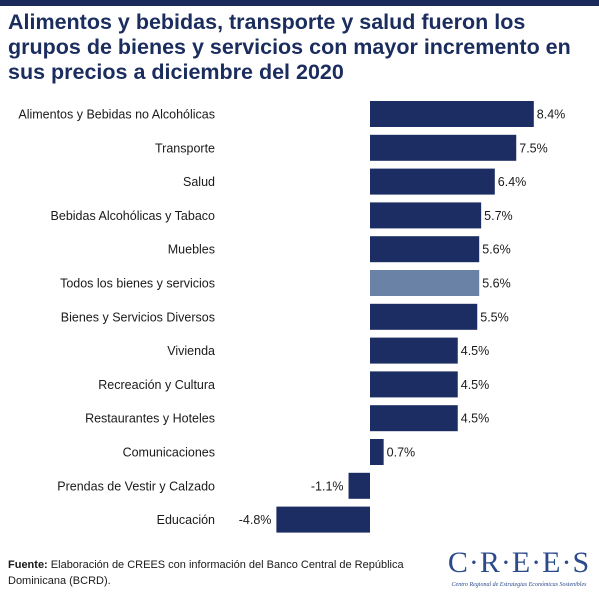 The image size is (599, 600). I want to click on value-label: 7.5%, so click(533, 148).